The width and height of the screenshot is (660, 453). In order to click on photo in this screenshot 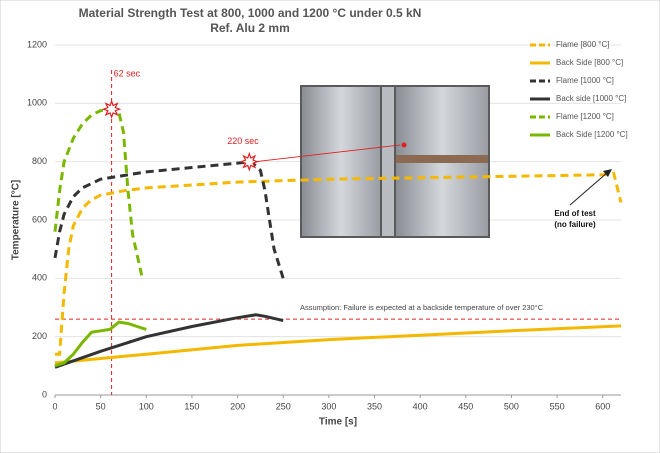, I will do `click(395, 161)`.